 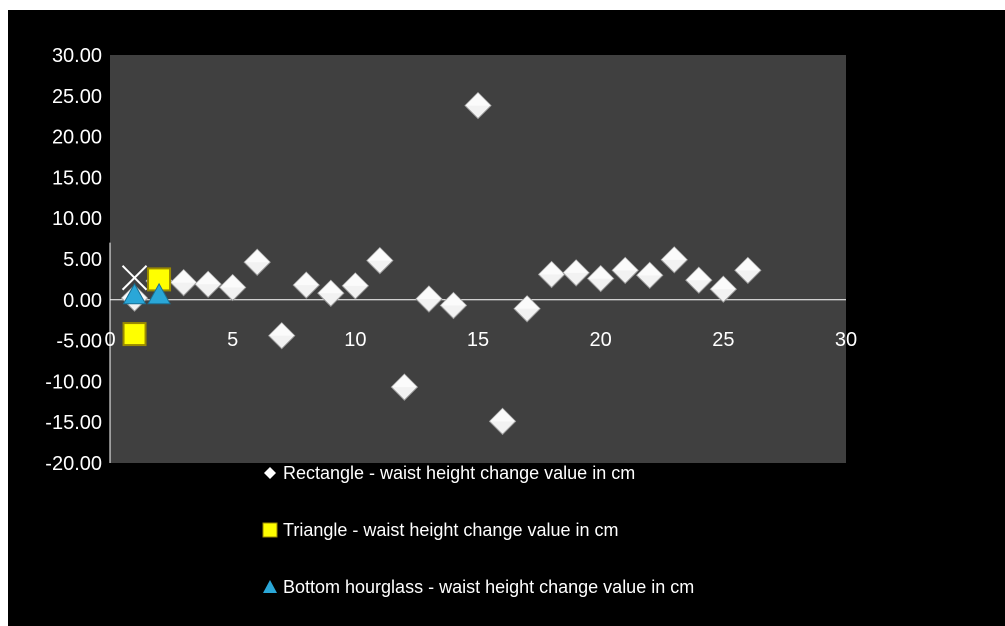 What do you see at coordinates (73, 423) in the screenshot?
I see `y-tick-label: -15.00` at bounding box center [73, 423].